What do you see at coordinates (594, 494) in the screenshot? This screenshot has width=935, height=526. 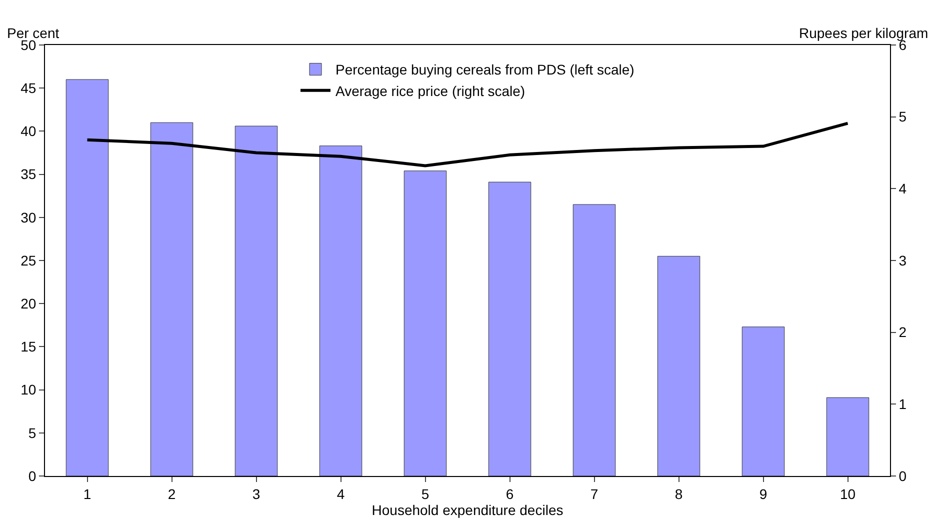 I see `x-tick-label: 7` at bounding box center [594, 494].